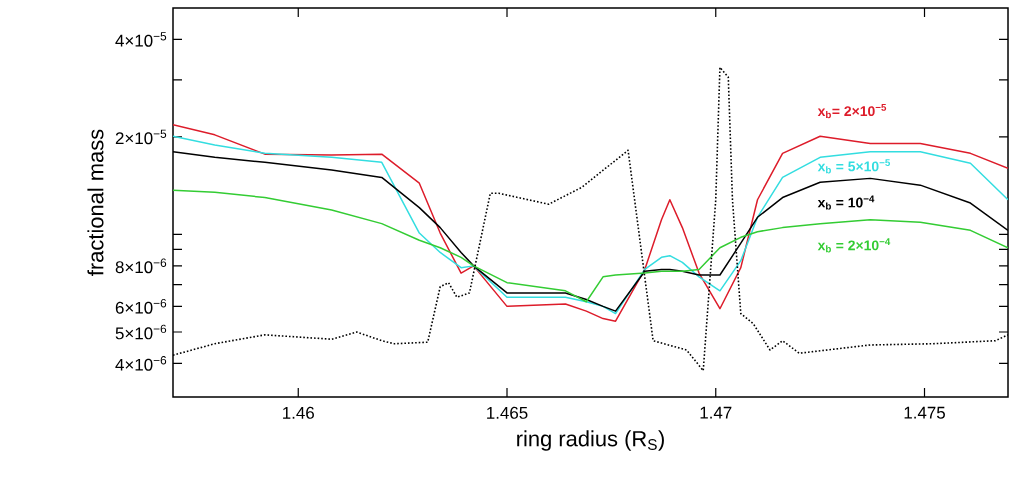 This screenshot has height=485, width=1015. What do you see at coordinates (141, 306) in the screenshot?
I see `y-tick-label: 6×10$^{−6}$` at bounding box center [141, 306].